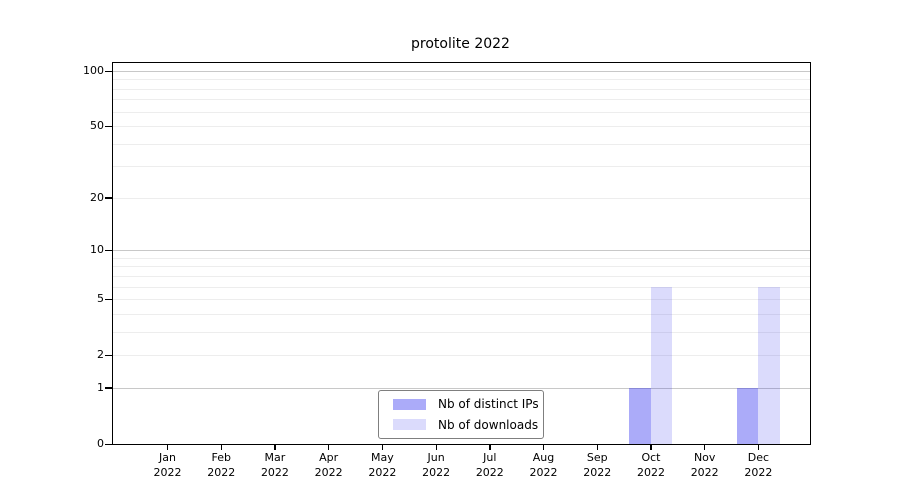  What do you see at coordinates (661, 365) in the screenshot?
I see `bar-downloads-oct` at bounding box center [661, 365].